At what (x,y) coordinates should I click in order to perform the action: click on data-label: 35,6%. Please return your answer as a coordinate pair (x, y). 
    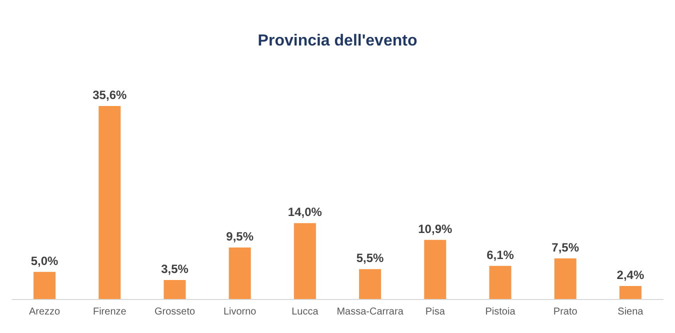
    Looking at the image, I should click on (109, 95).